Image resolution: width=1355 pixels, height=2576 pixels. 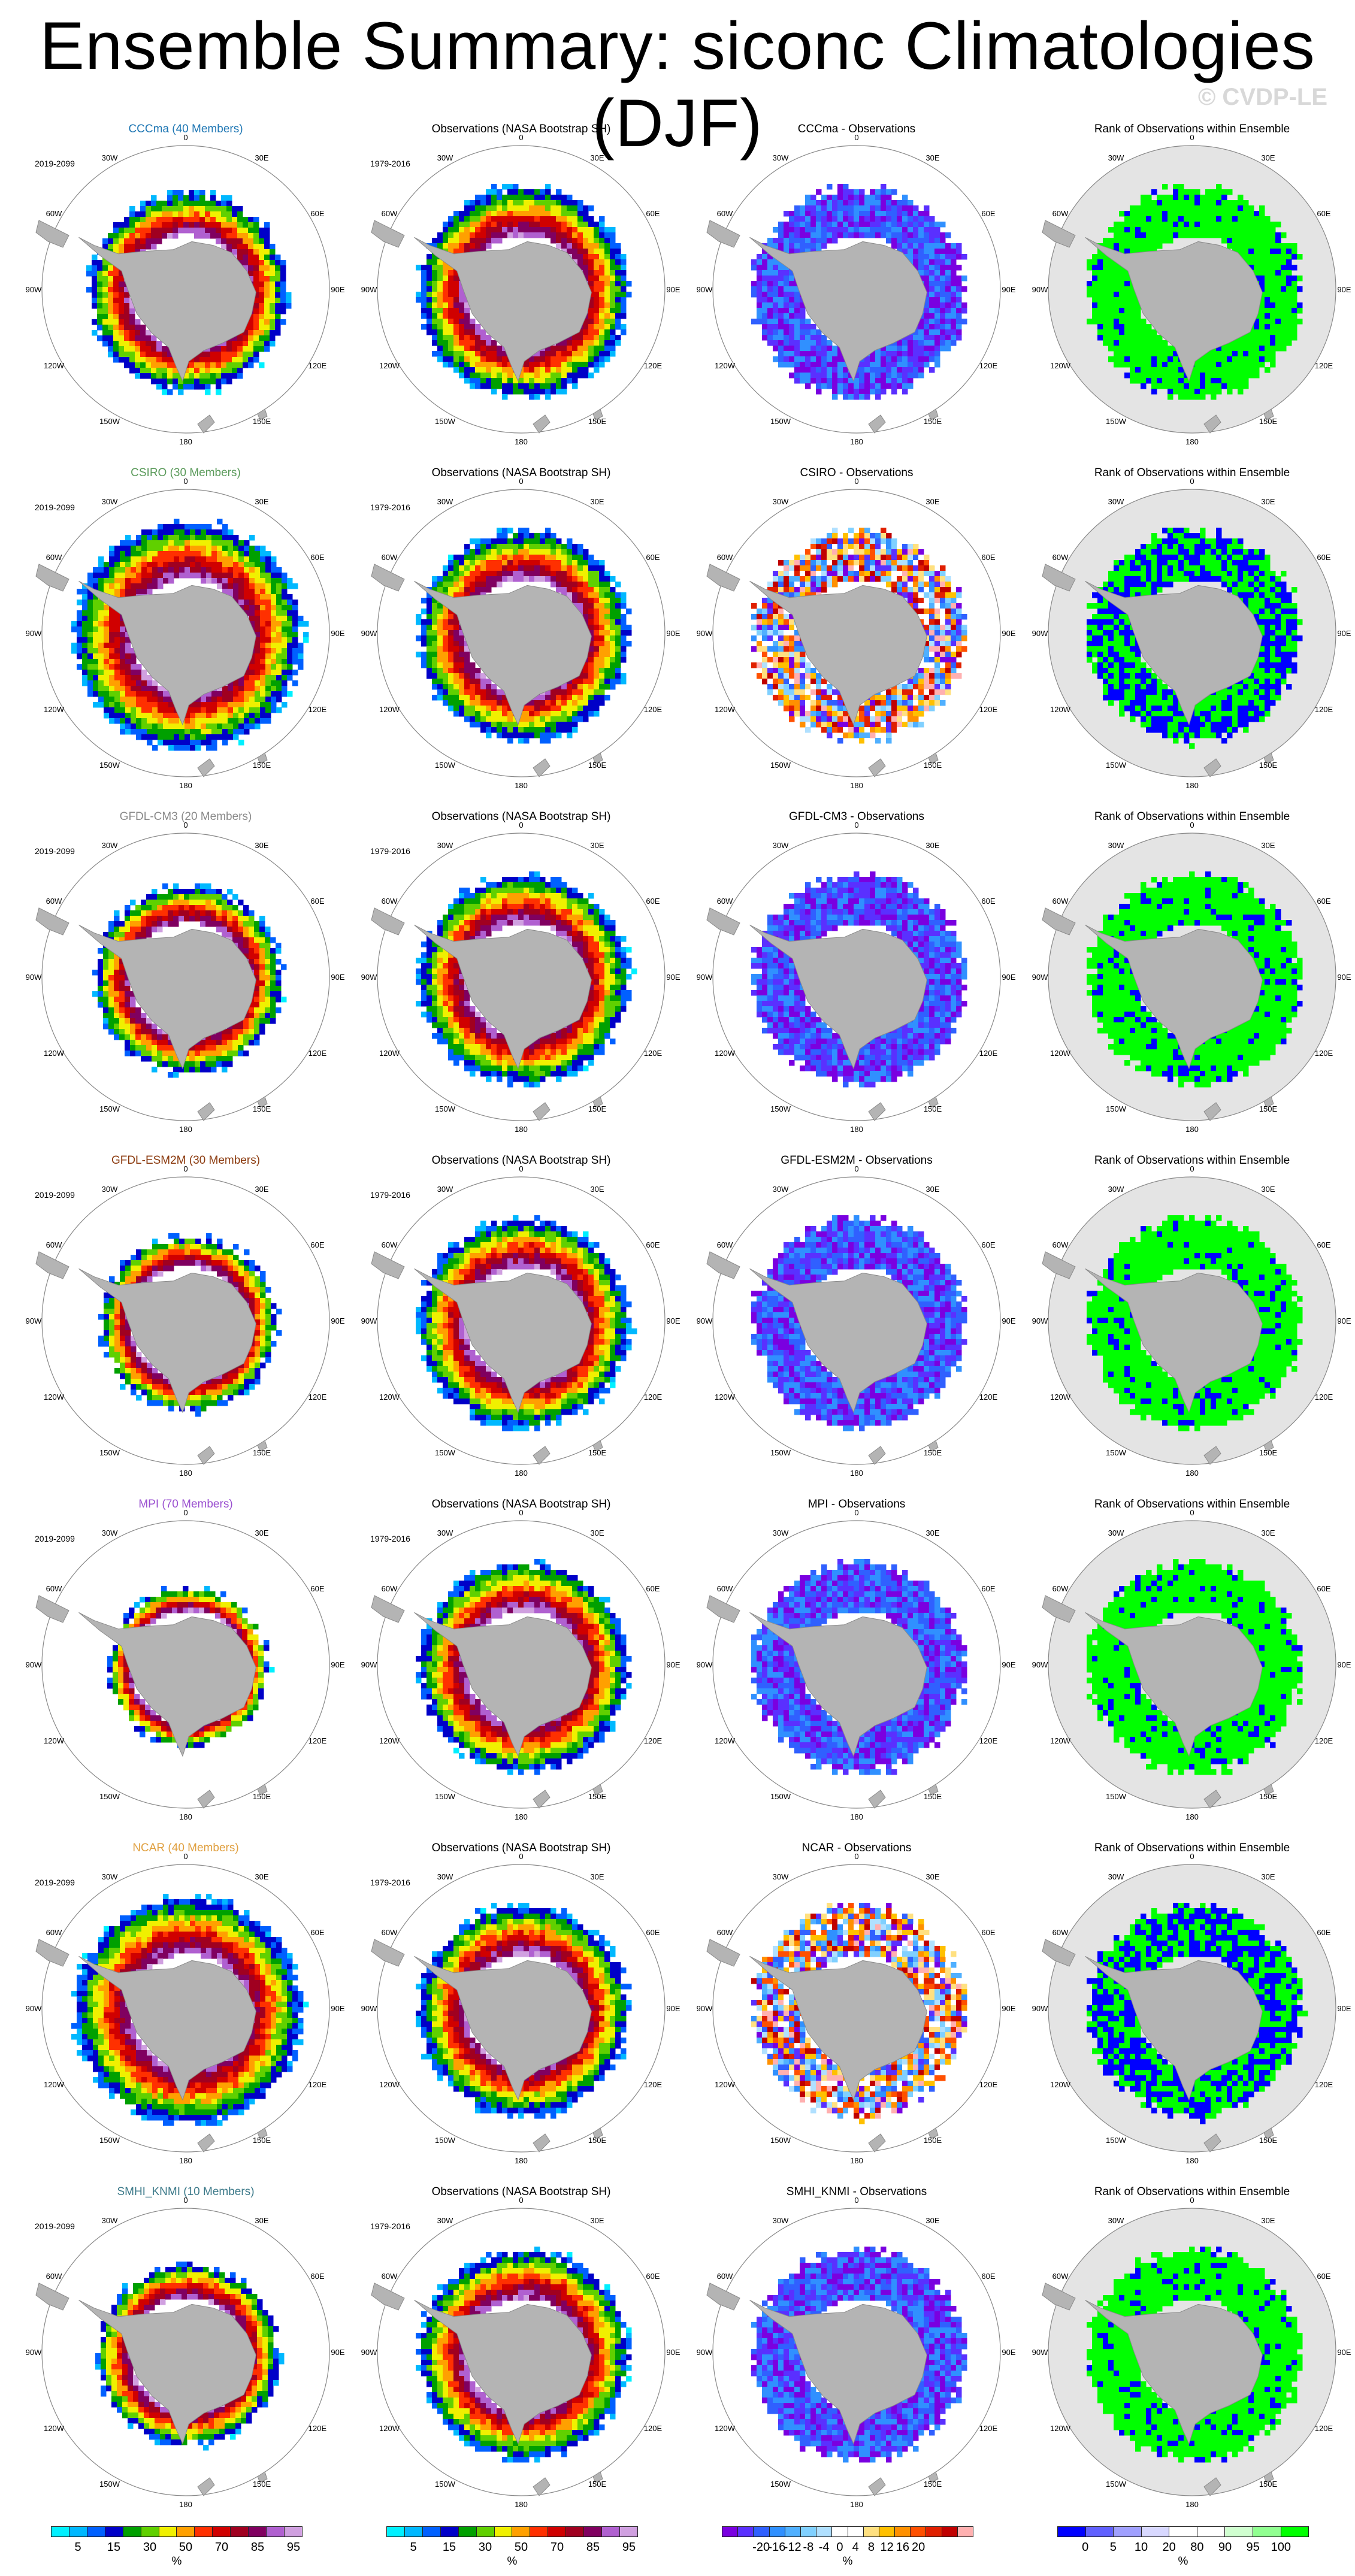 What do you see at coordinates (776, 2547) in the screenshot?
I see `colorbar-tick-label: -16` at bounding box center [776, 2547].